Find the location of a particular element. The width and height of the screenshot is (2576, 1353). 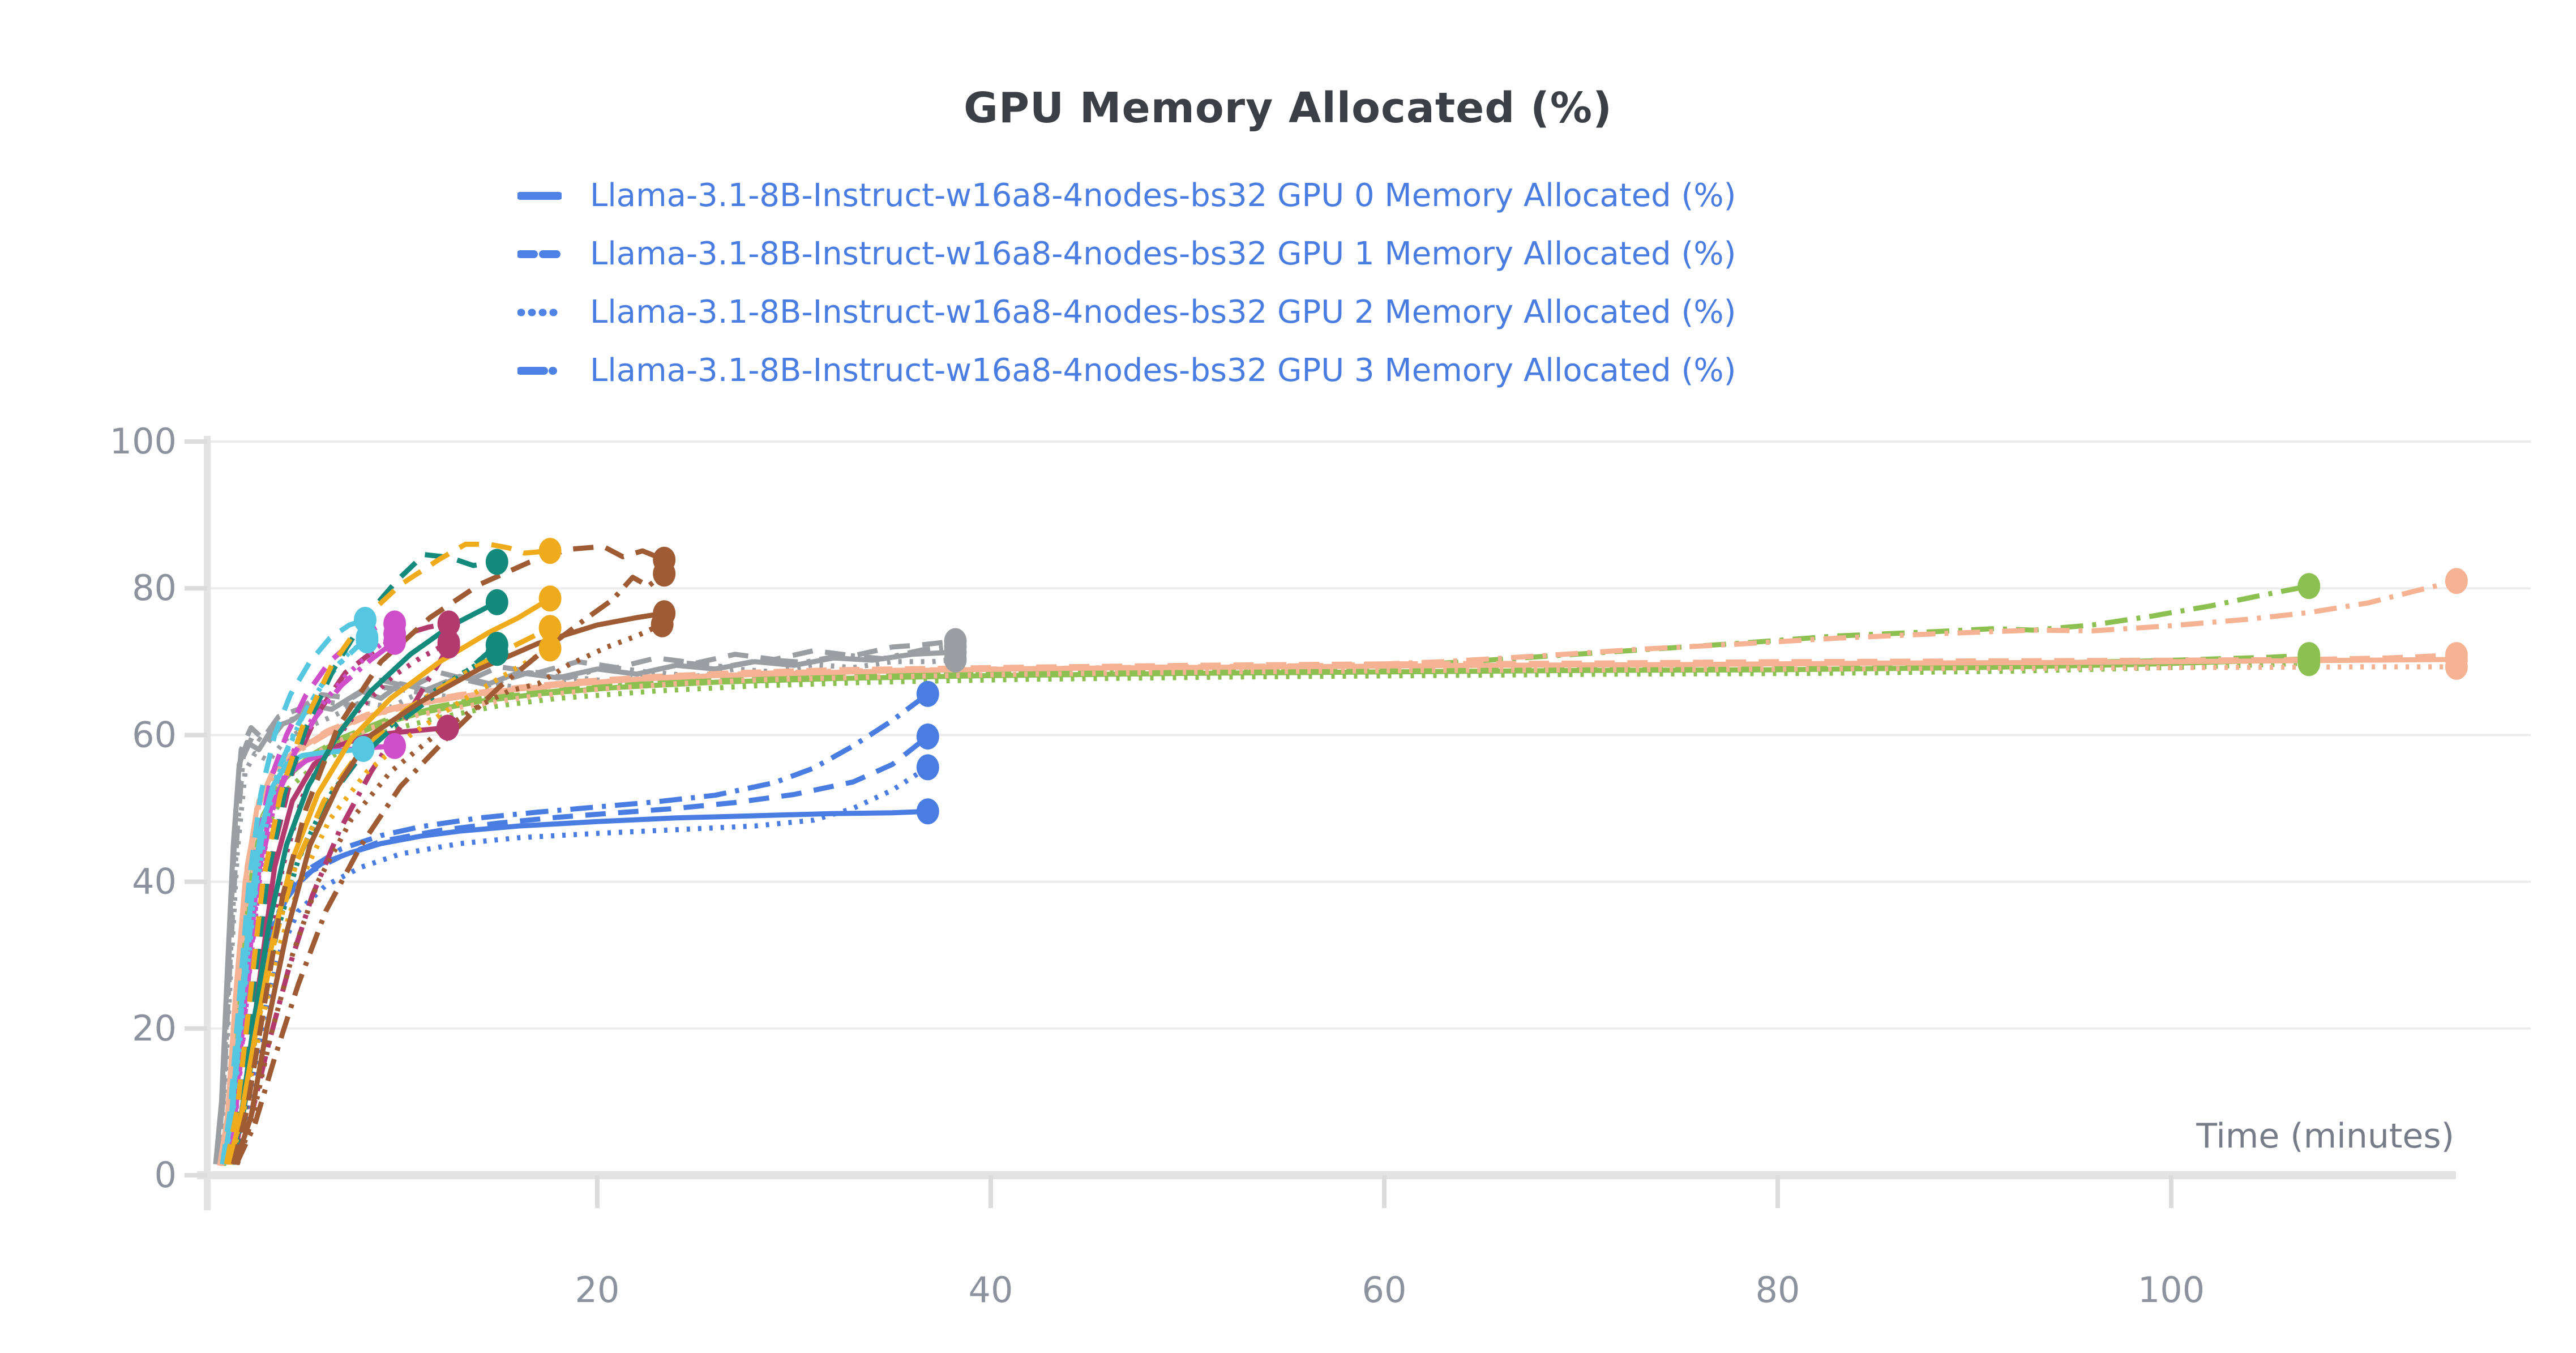

series-endpoint-cyan-gpu0 is located at coordinates (363, 749).